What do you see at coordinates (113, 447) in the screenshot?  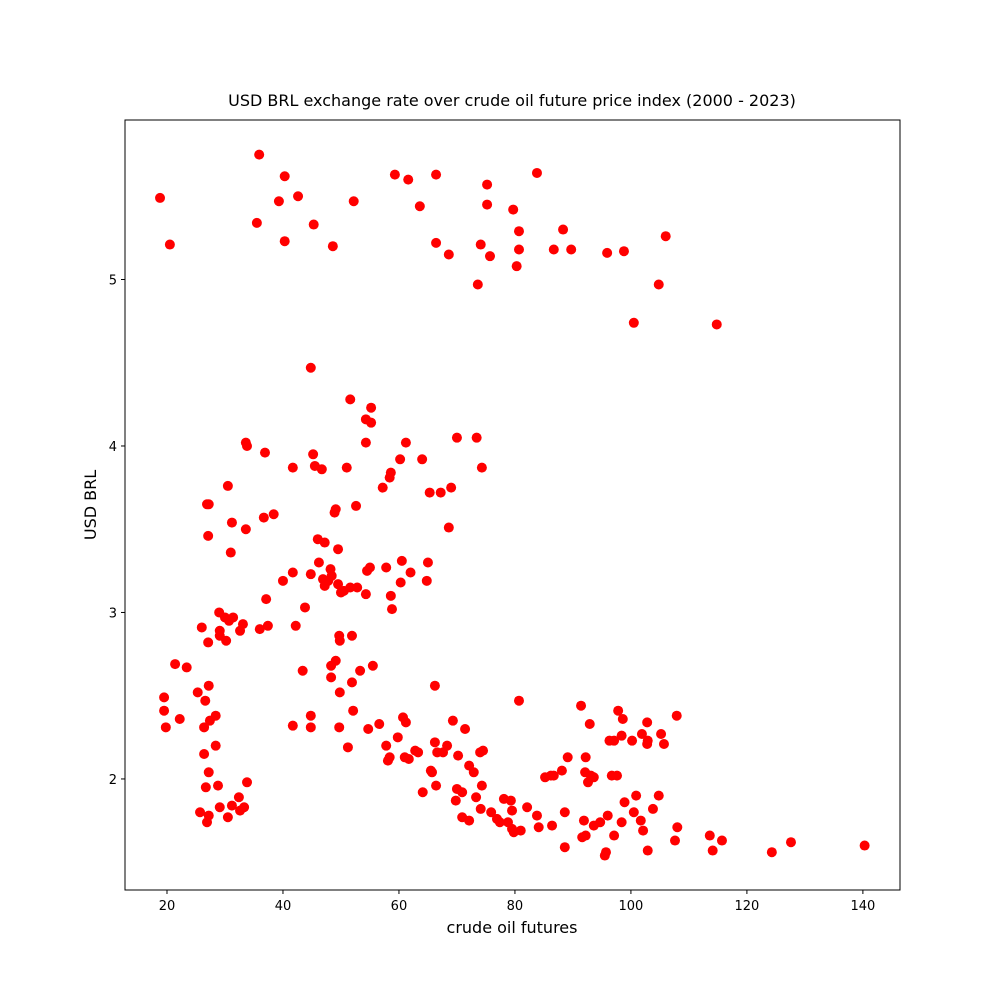 I see `y-tick-label: 4` at bounding box center [113, 447].